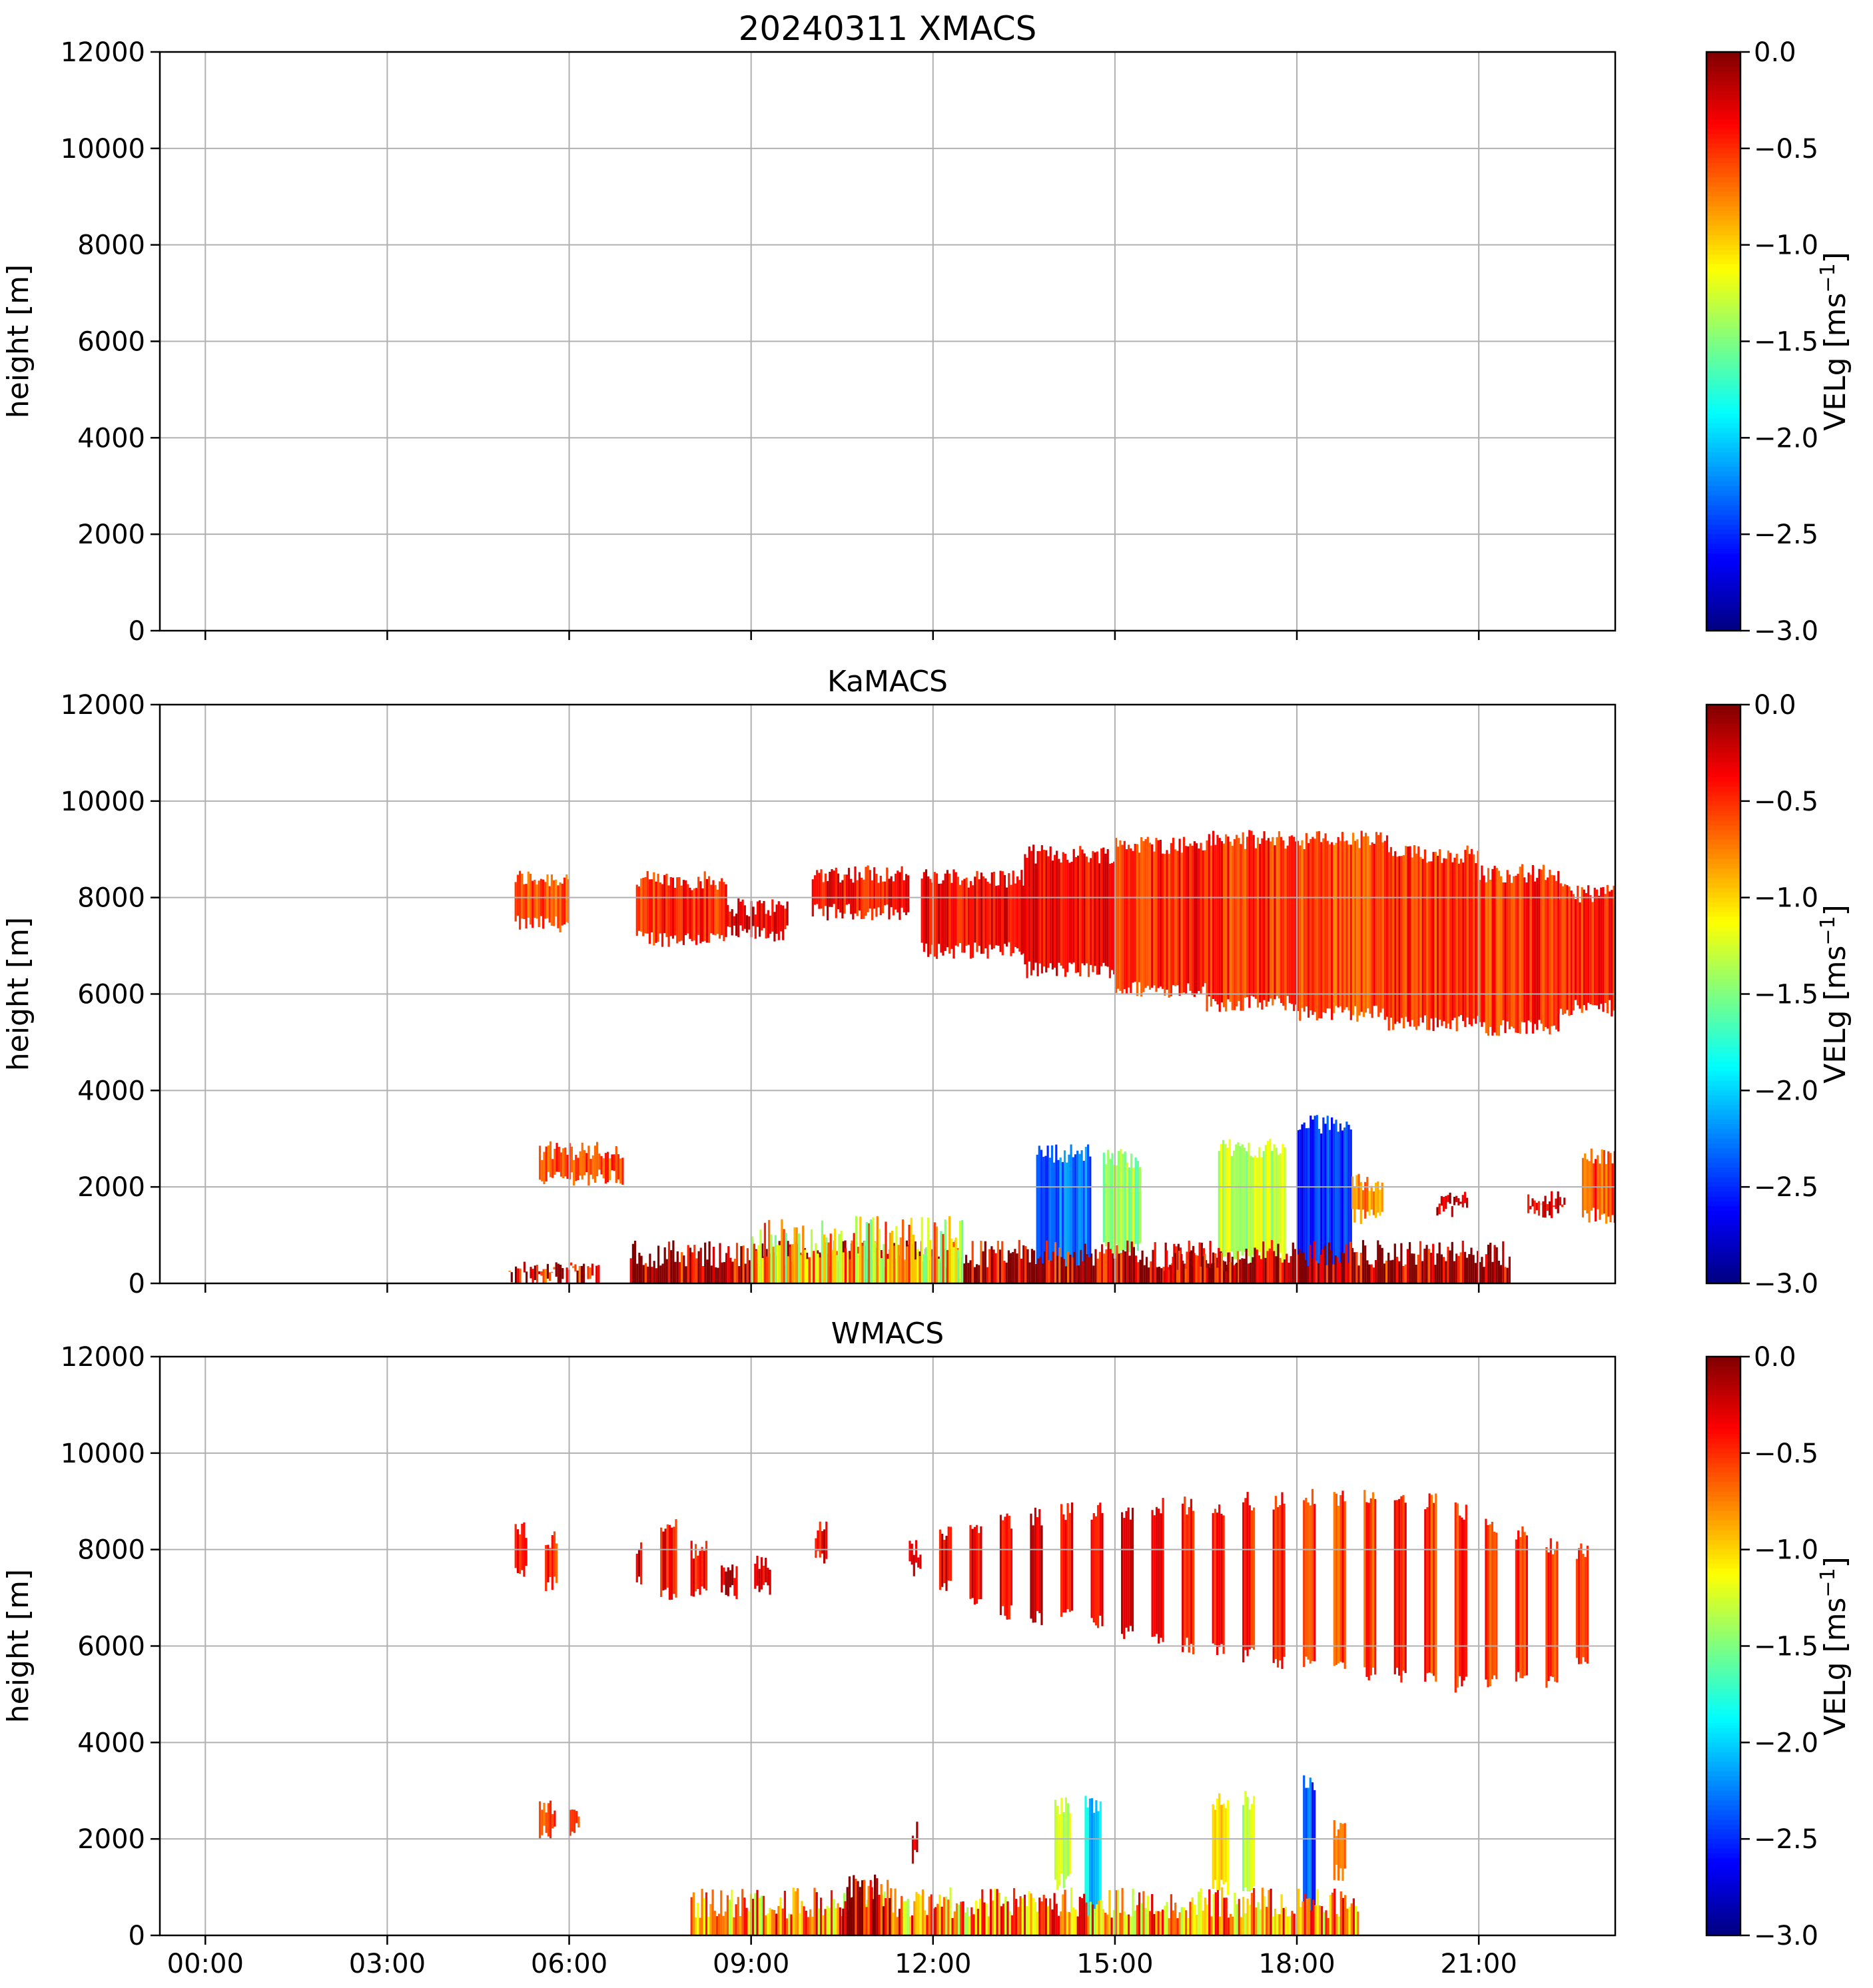  What do you see at coordinates (888, 1334) in the screenshot?
I see `panel-title: WMACS` at bounding box center [888, 1334].